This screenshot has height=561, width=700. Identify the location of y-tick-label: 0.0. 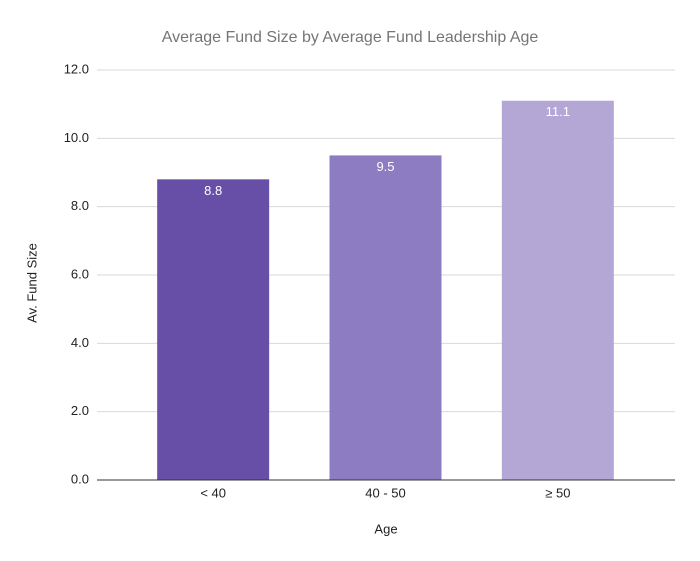
(80, 478).